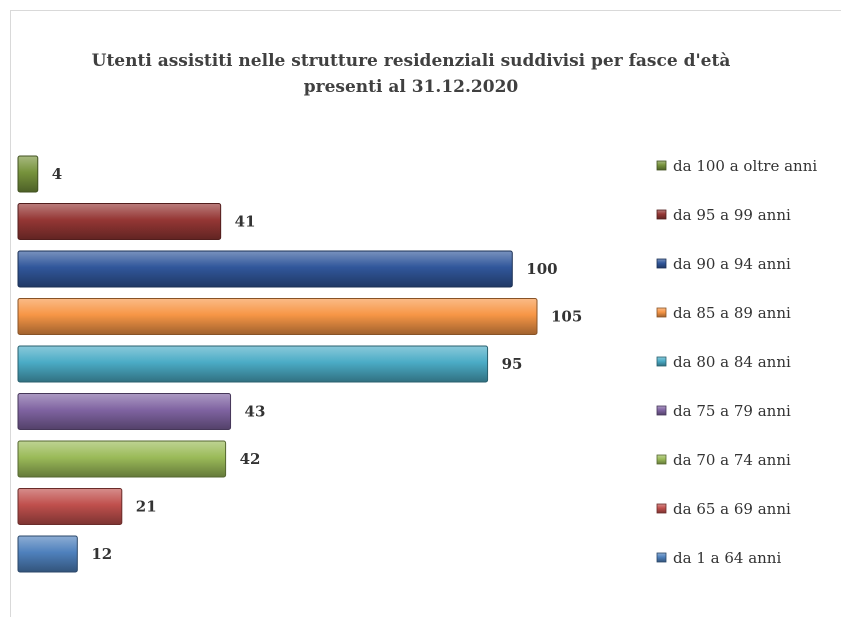  What do you see at coordinates (57, 174) in the screenshot?
I see `value-label: 4` at bounding box center [57, 174].